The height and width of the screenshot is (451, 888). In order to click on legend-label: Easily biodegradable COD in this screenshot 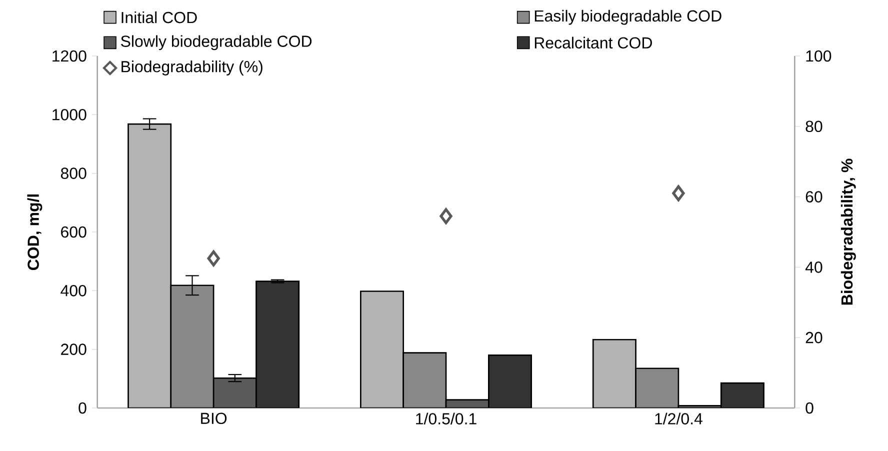, I will do `click(628, 17)`.